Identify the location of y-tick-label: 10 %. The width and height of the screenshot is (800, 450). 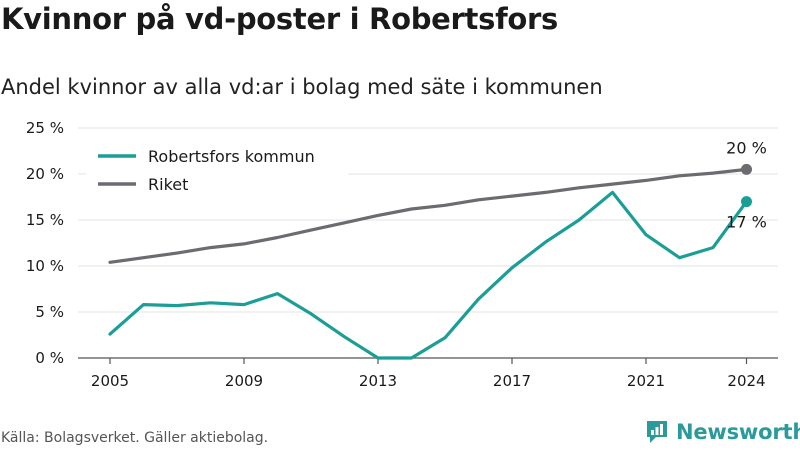
(45, 266).